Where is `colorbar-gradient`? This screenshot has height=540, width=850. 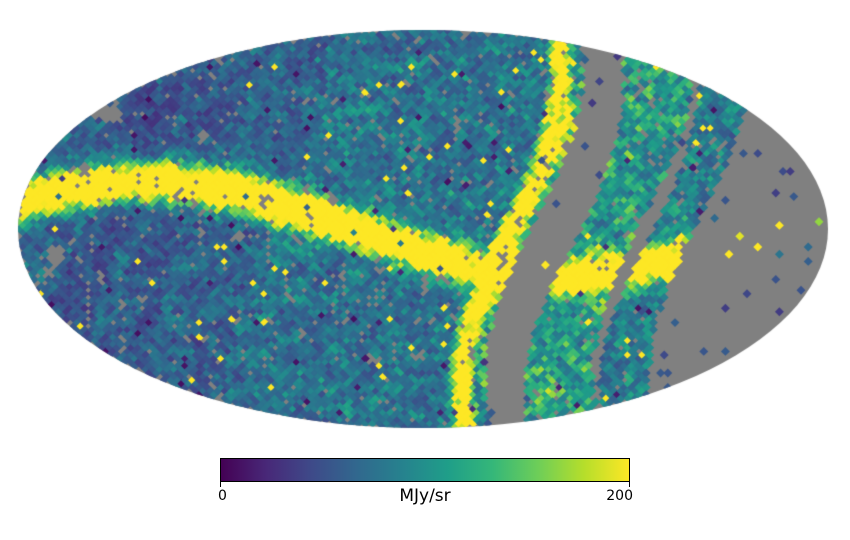 colorbar-gradient is located at coordinates (425, 470).